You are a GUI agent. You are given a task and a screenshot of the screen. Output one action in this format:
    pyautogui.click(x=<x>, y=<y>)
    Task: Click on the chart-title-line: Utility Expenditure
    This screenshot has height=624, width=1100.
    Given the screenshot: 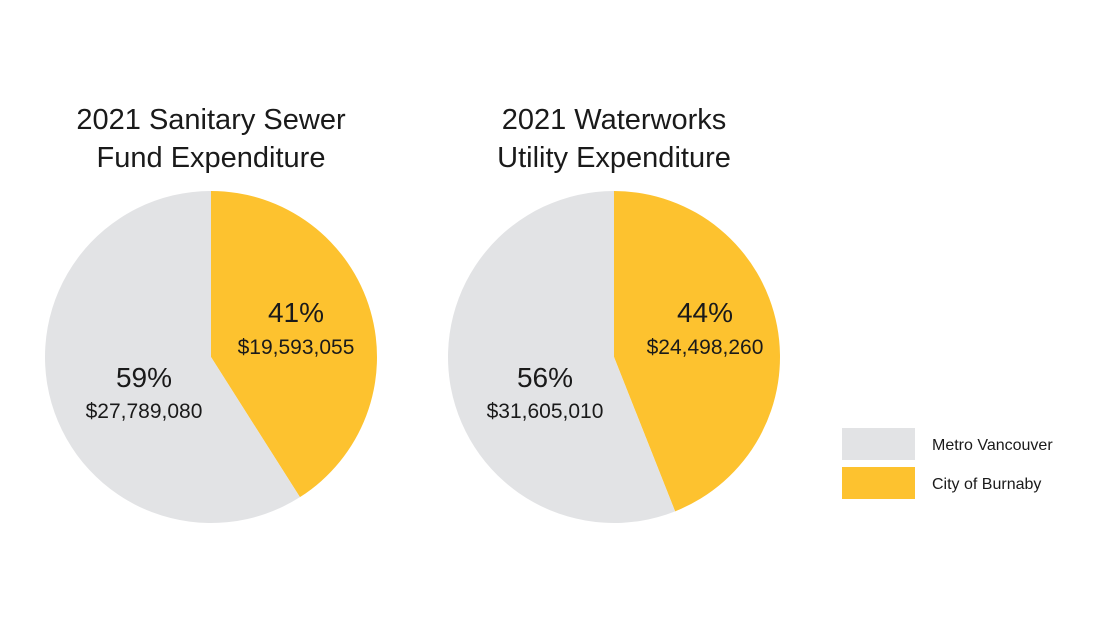 What is the action you would take?
    pyautogui.click(x=614, y=158)
    